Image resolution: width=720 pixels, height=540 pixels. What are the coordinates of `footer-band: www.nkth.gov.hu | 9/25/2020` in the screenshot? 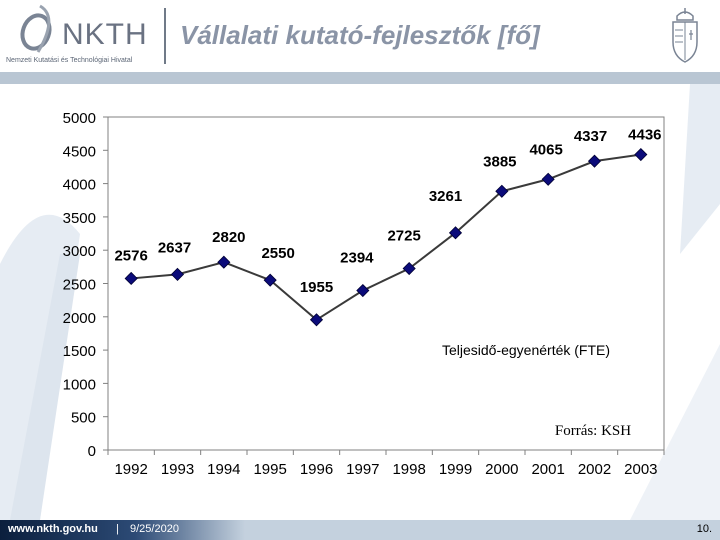 It's located at (122, 530).